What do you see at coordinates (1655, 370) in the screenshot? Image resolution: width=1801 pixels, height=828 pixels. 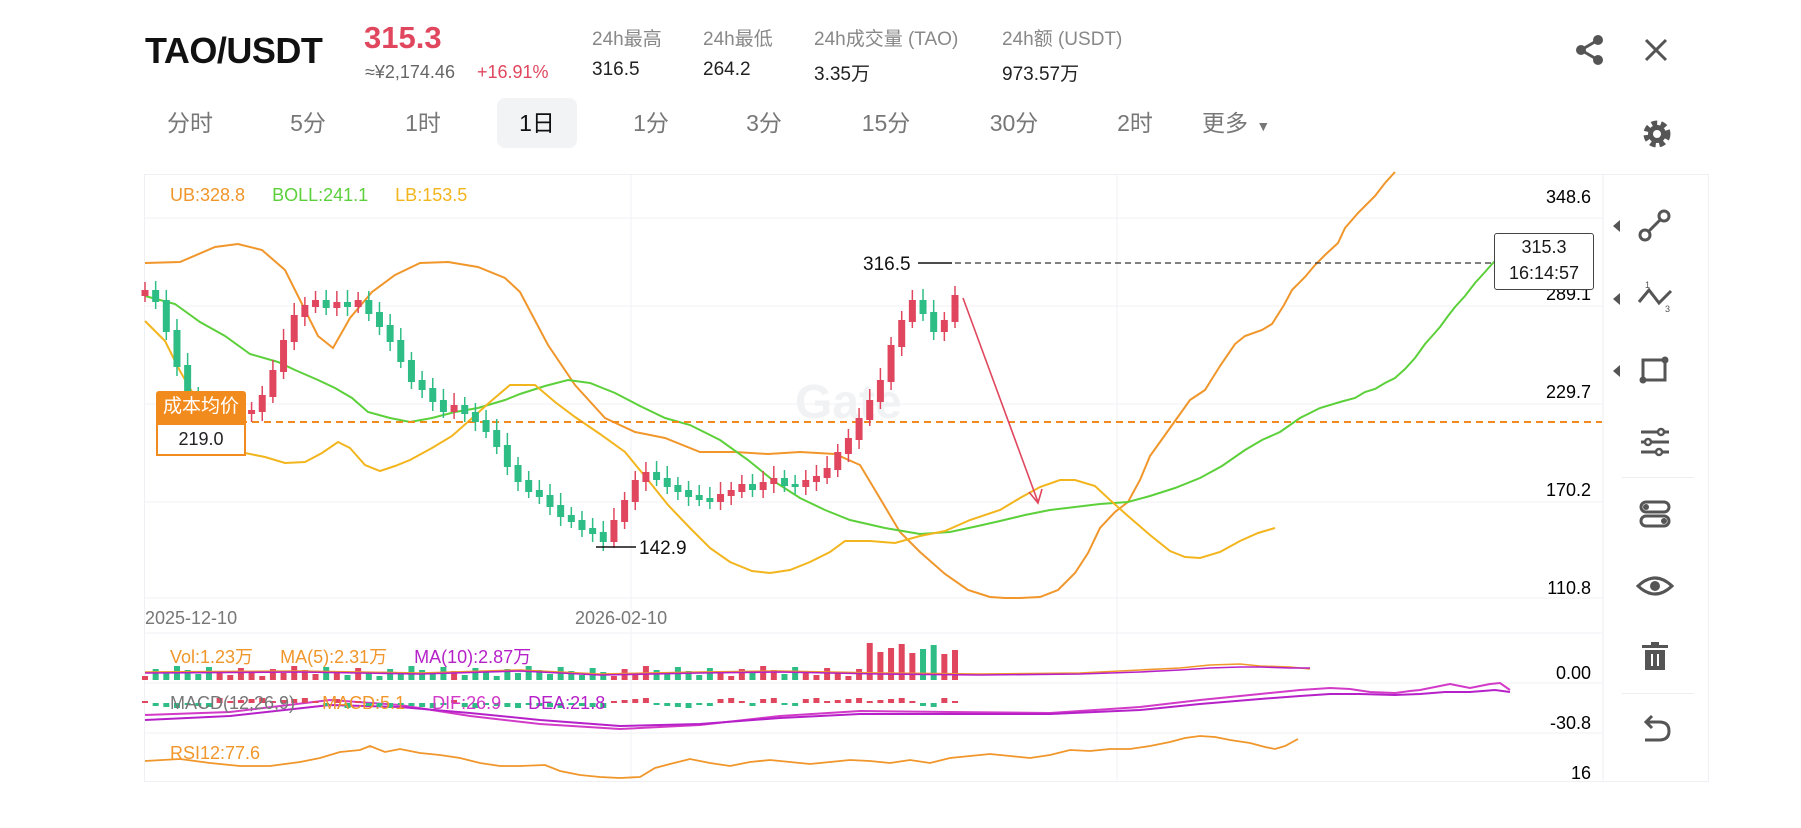 I see `rectangle-icon` at bounding box center [1655, 370].